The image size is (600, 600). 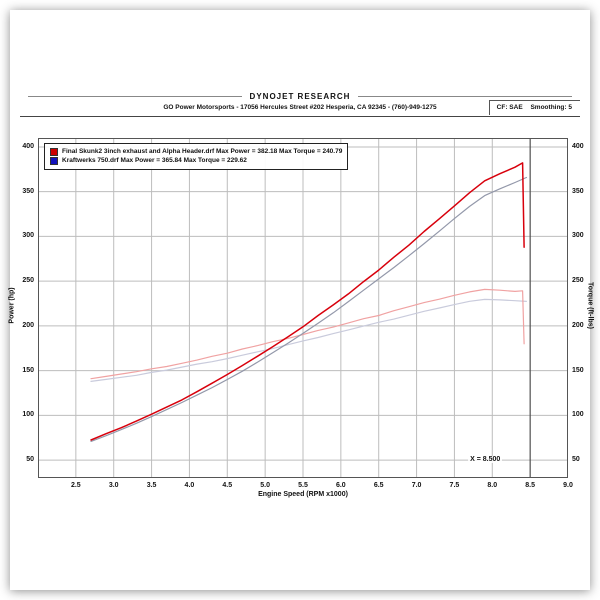 I want to click on cf-label: CF: SAE, so click(x=509, y=107).